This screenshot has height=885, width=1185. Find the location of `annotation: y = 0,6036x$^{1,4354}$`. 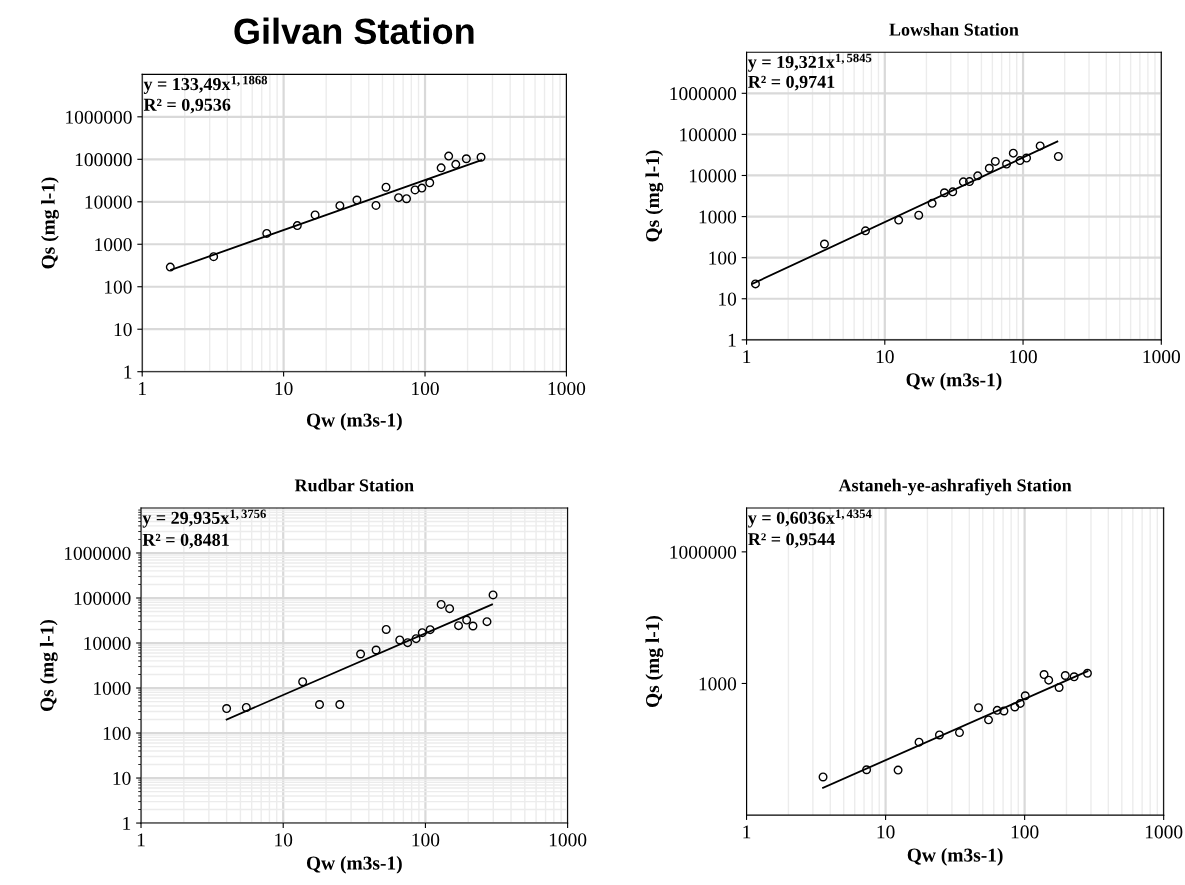

annotation: y = 0,6036x$^{1,4354}$ is located at coordinates (809, 518).